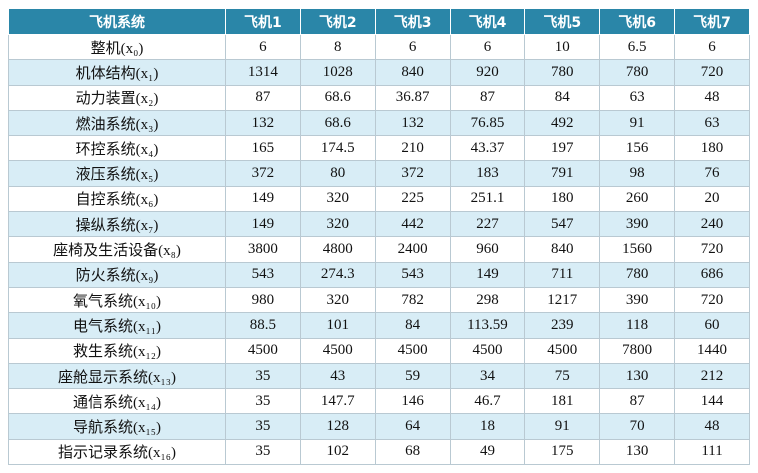 The height and width of the screenshot is (473, 758). What do you see at coordinates (337, 123) in the screenshot?
I see `value-cell: 68.6` at bounding box center [337, 123].